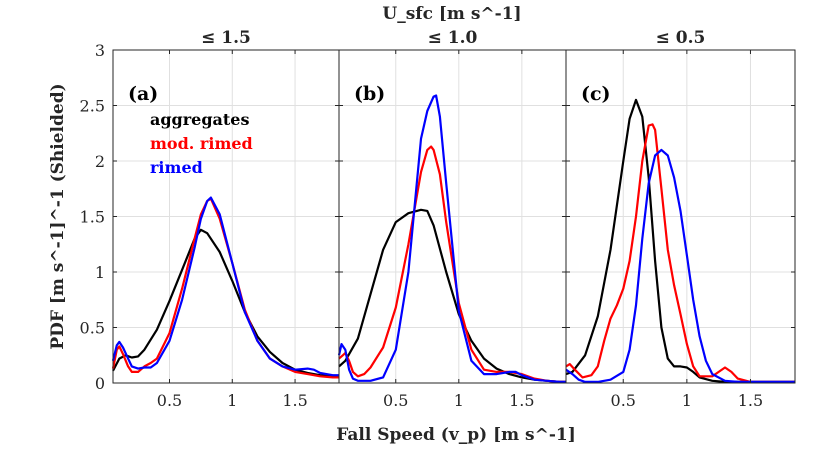 The width and height of the screenshot is (830, 453). I want to click on y-tick-label: 3, so click(100, 50).